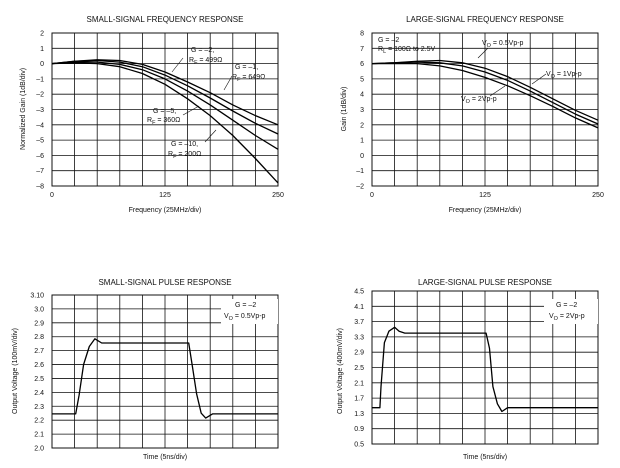  Describe the element at coordinates (362, 95) in the screenshot. I see `y-tick-label: 4` at that location.